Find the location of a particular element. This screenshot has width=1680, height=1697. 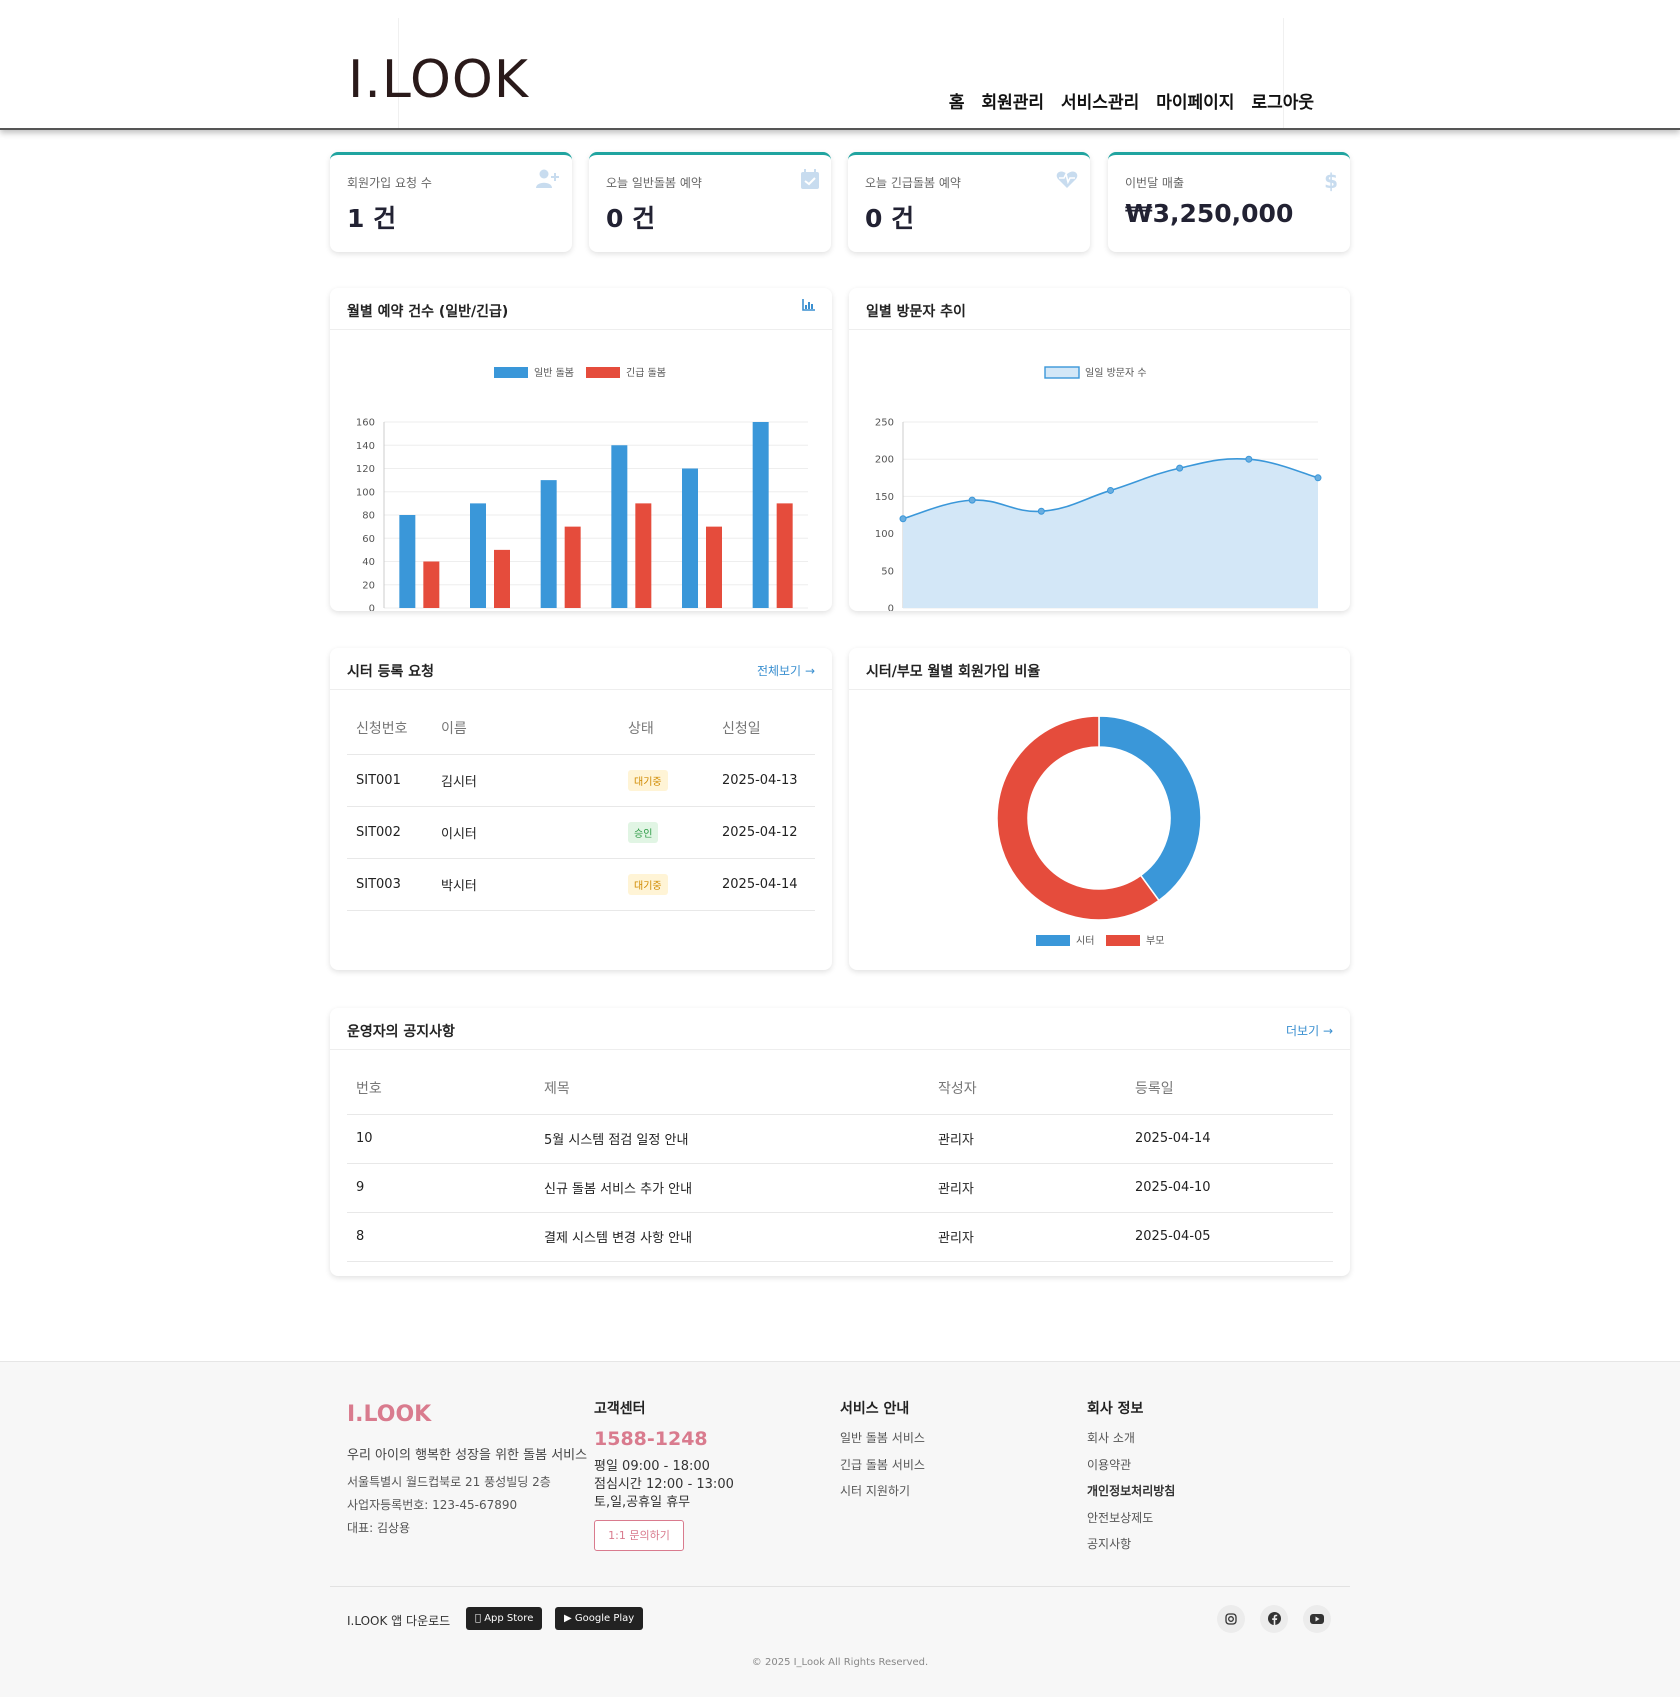

inquiry-button: 1:1 문의하기 is located at coordinates (639, 1535).